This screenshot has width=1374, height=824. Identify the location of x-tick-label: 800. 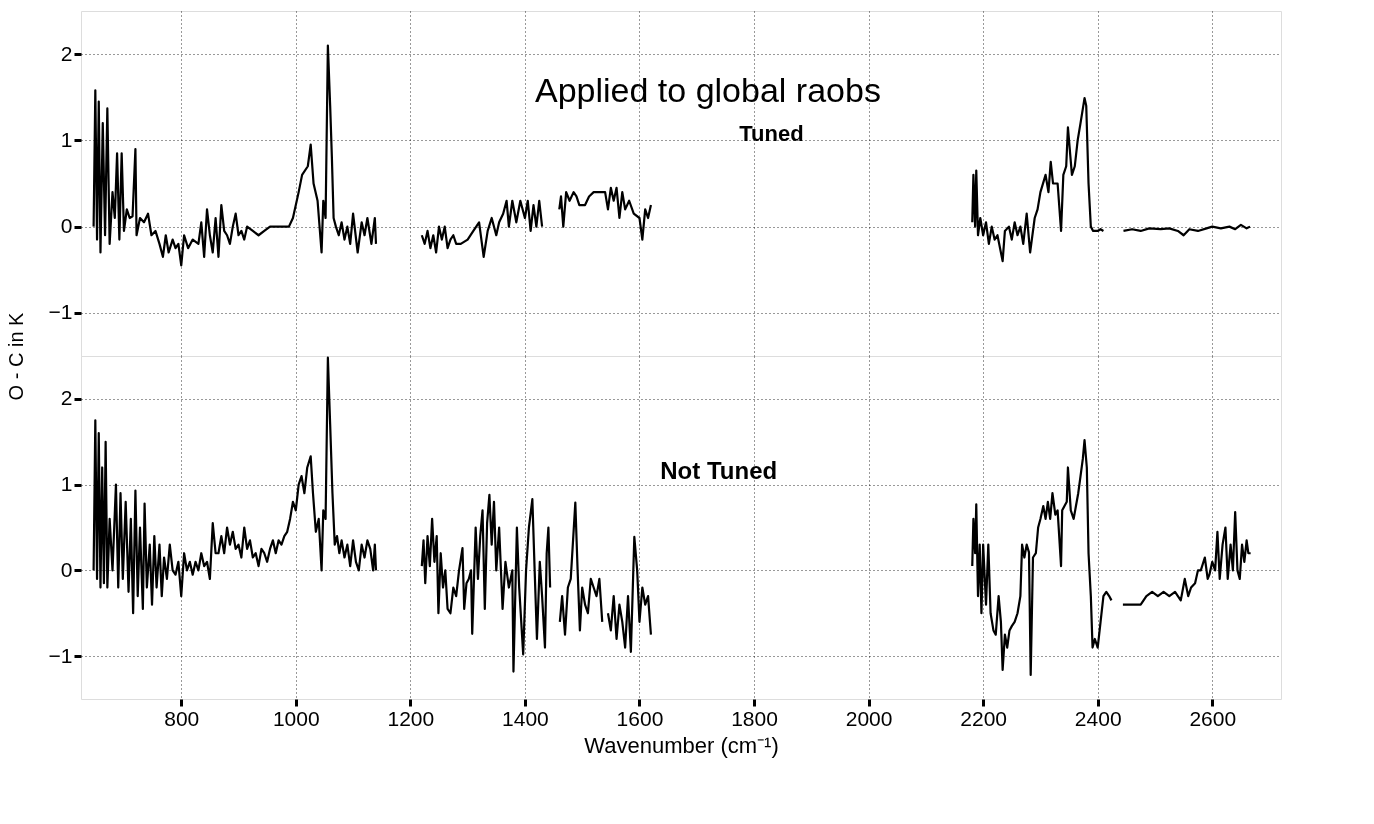
(182, 718).